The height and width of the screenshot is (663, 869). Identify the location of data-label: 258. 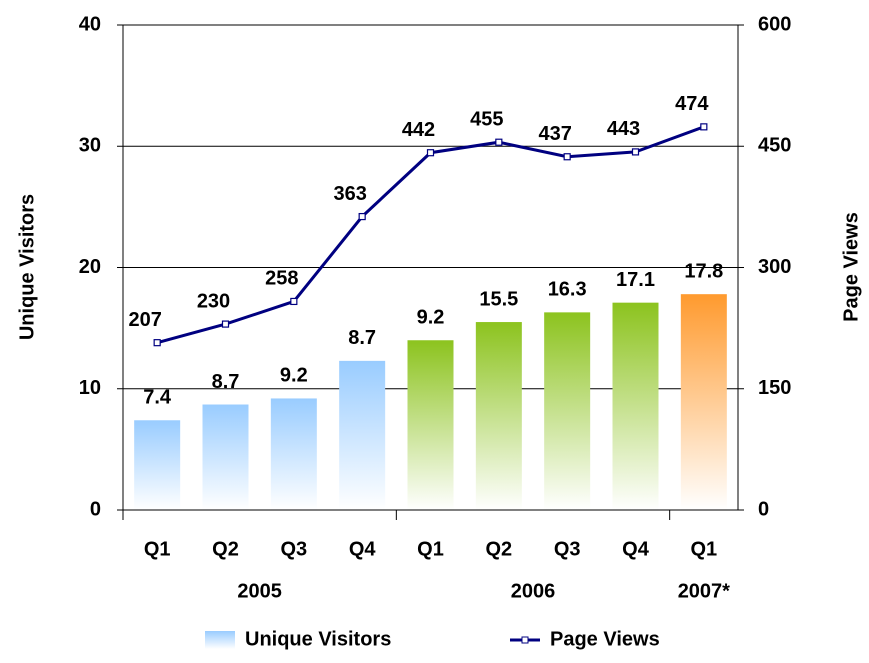
(281, 279).